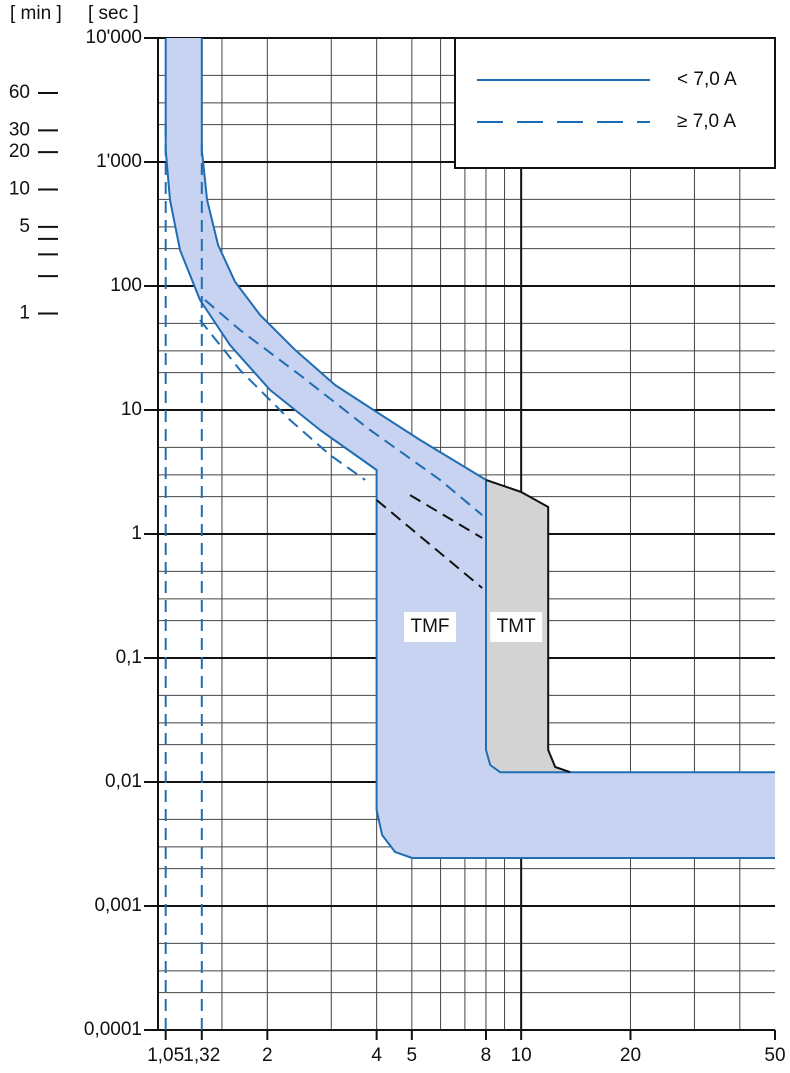  What do you see at coordinates (707, 79) in the screenshot?
I see `legend-label: < 7,0 A` at bounding box center [707, 79].